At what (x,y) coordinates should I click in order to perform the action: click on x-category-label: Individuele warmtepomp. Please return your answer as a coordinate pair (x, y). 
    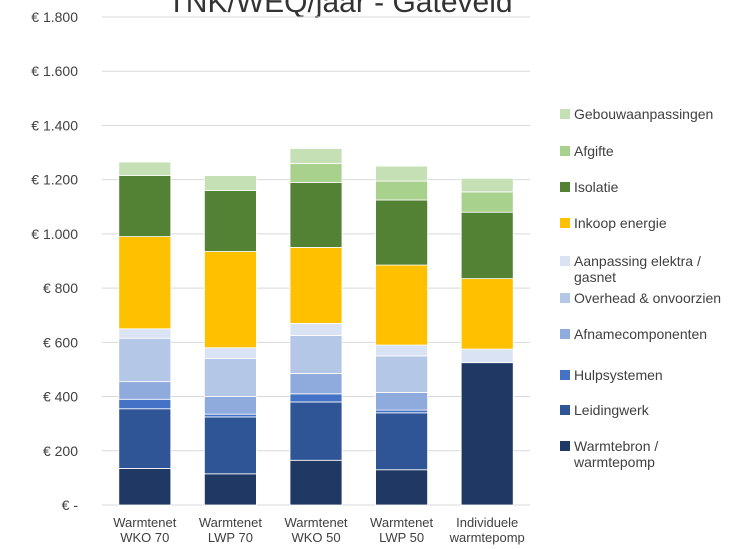
    Looking at the image, I should click on (487, 530).